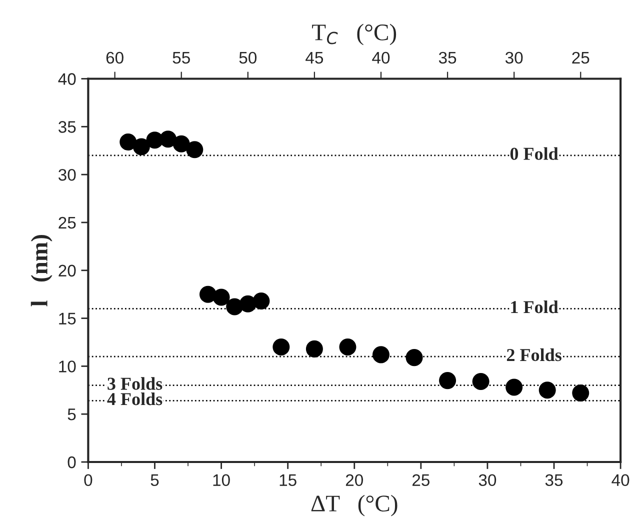  What do you see at coordinates (621, 480) in the screenshot?
I see `x-tick-label: 40` at bounding box center [621, 480].